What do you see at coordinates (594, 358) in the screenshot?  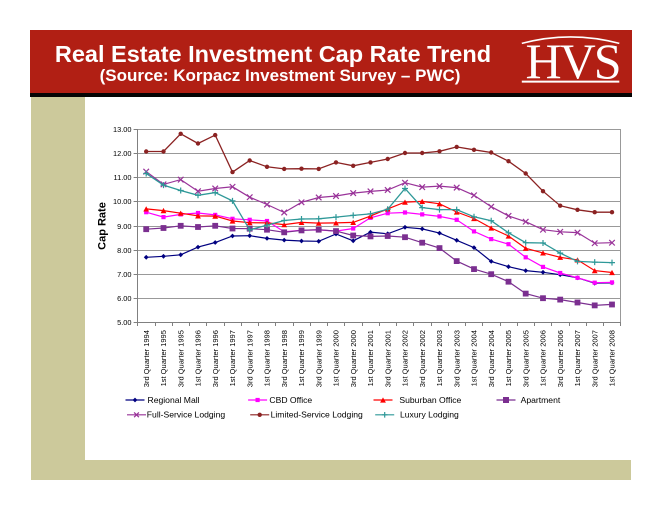 I see `svg-text: 3rd Quarter 2007` at bounding box center [594, 358].